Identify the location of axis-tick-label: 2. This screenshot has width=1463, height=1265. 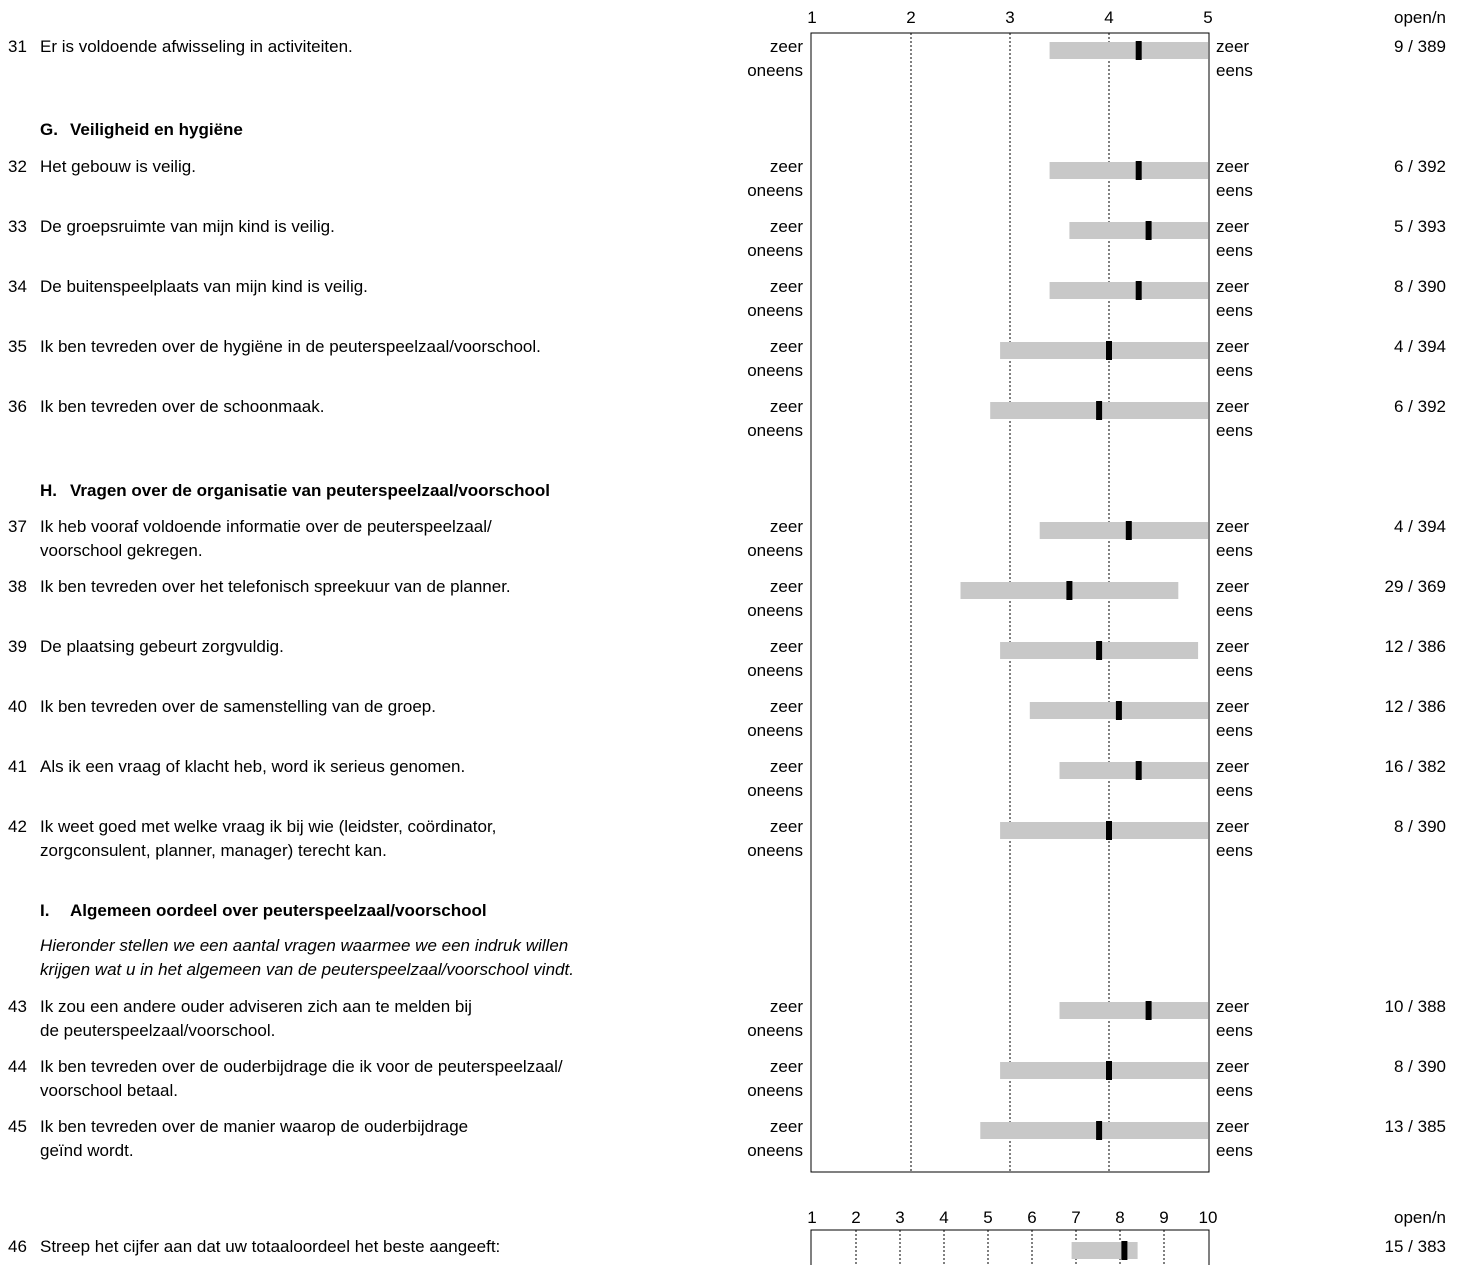
(911, 17).